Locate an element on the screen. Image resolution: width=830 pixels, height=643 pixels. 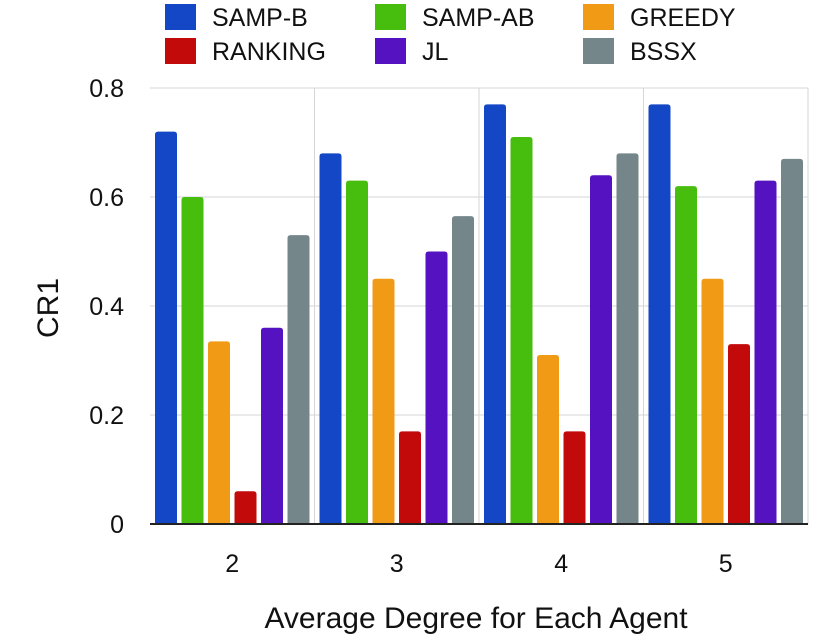
legend-label-samp-b: SAMP-B is located at coordinates (260, 18).